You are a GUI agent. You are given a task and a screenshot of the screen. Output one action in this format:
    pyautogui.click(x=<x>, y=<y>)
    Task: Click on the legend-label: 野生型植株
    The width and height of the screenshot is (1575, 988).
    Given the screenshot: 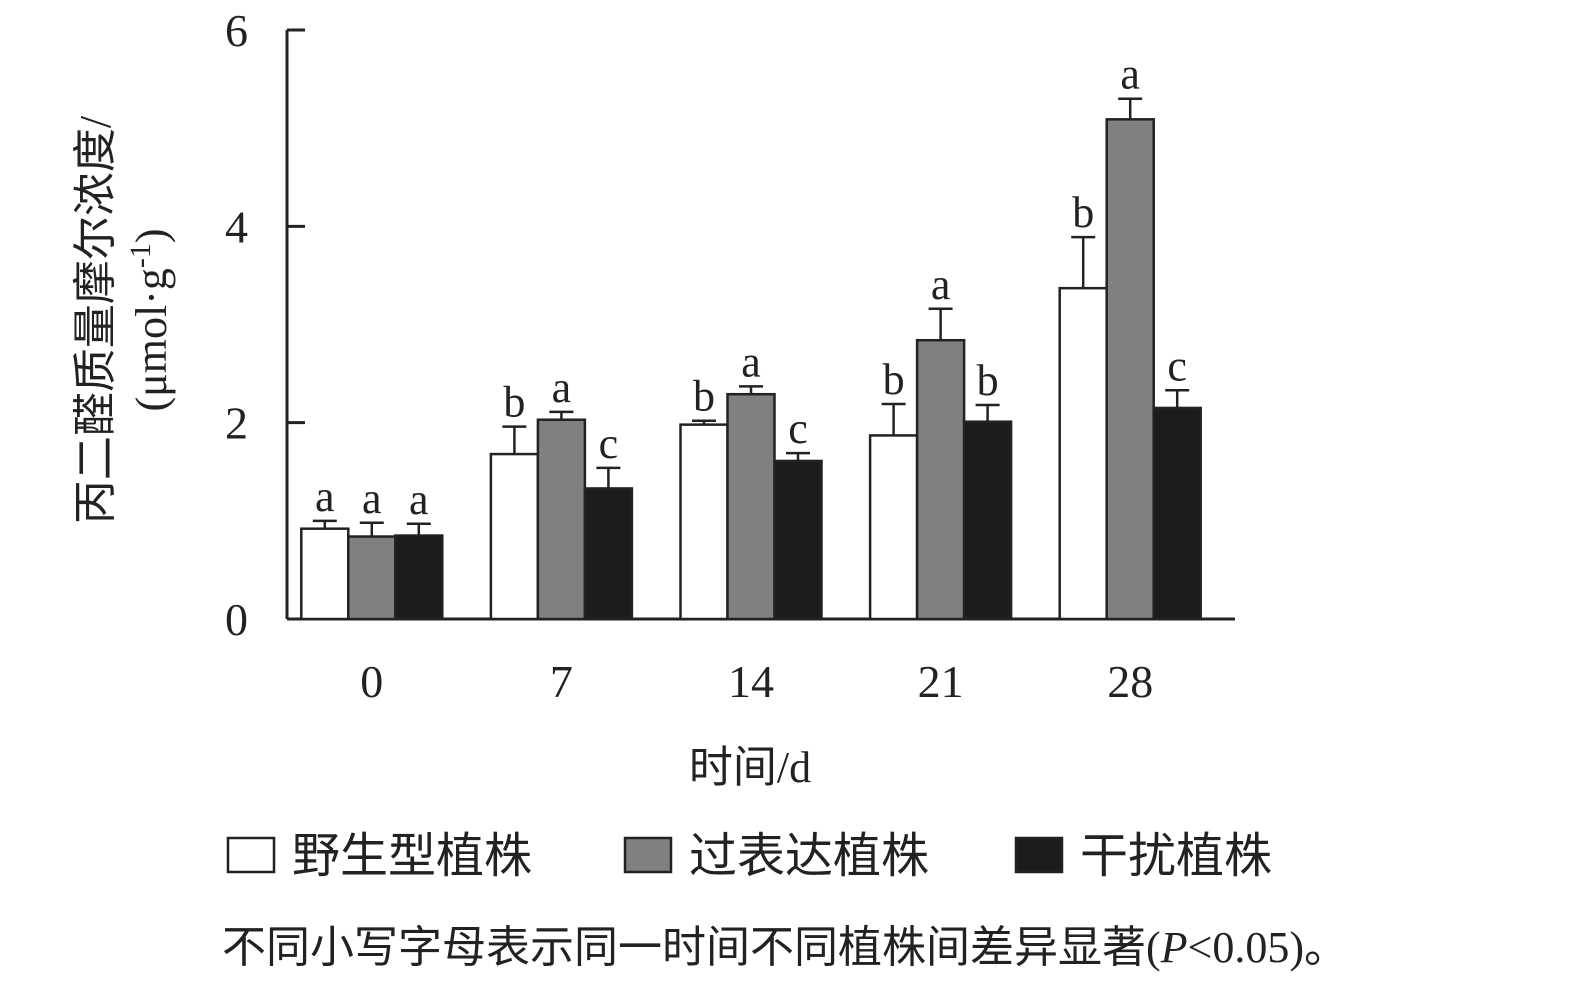 What is the action you would take?
    pyautogui.click(x=412, y=856)
    